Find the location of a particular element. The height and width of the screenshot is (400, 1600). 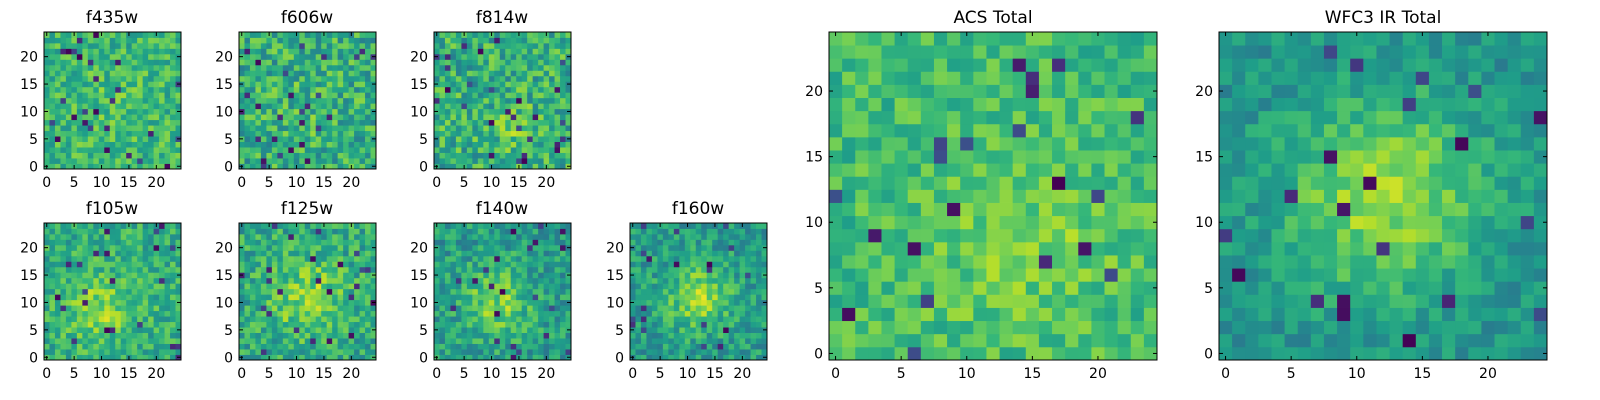

axes-frame is located at coordinates (502, 291).